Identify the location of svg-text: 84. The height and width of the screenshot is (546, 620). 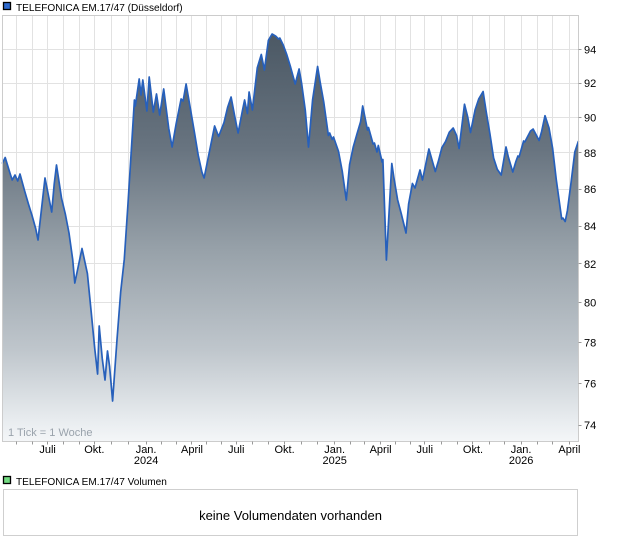
(590, 227).